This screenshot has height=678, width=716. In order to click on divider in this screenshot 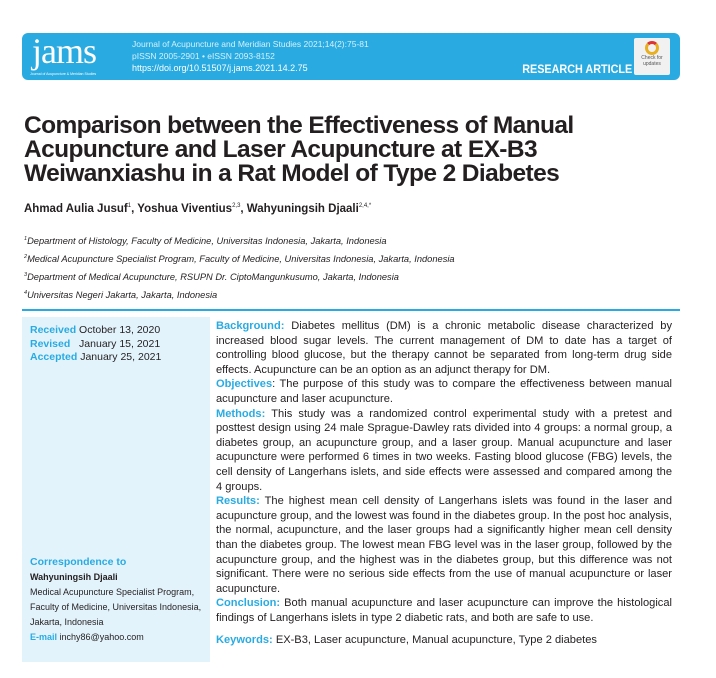, I will do `click(351, 310)`.